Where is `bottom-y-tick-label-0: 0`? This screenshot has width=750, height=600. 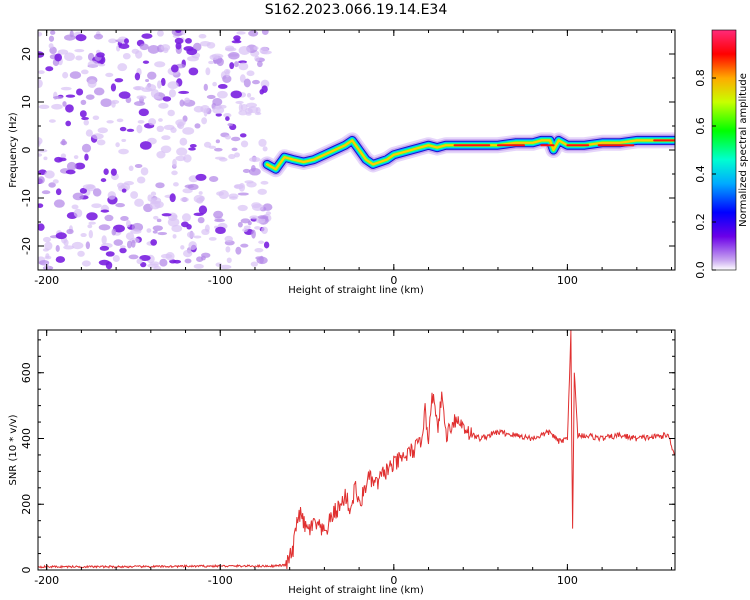
bottom-y-tick-label-0: 0 is located at coordinates (26, 570).